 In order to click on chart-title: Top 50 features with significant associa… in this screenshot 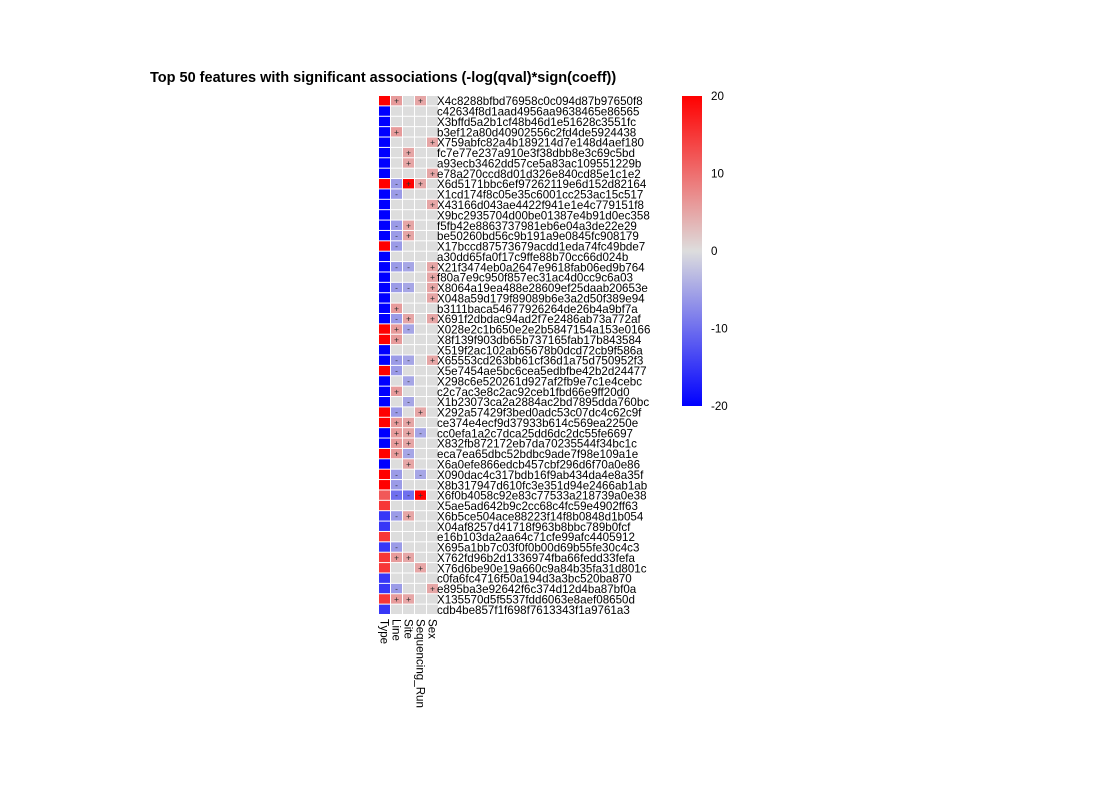, I will do `click(383, 78)`.